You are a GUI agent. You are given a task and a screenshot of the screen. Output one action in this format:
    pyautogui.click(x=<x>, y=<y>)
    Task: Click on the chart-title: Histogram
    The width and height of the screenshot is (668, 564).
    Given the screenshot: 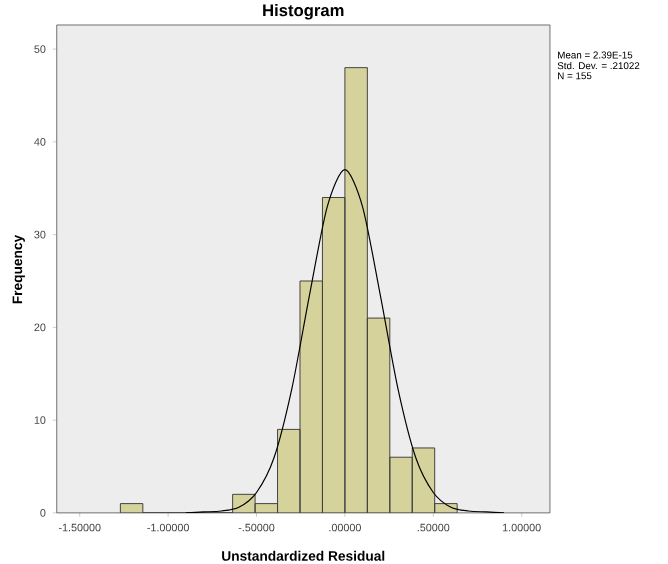 What is the action you would take?
    pyautogui.click(x=303, y=11)
    